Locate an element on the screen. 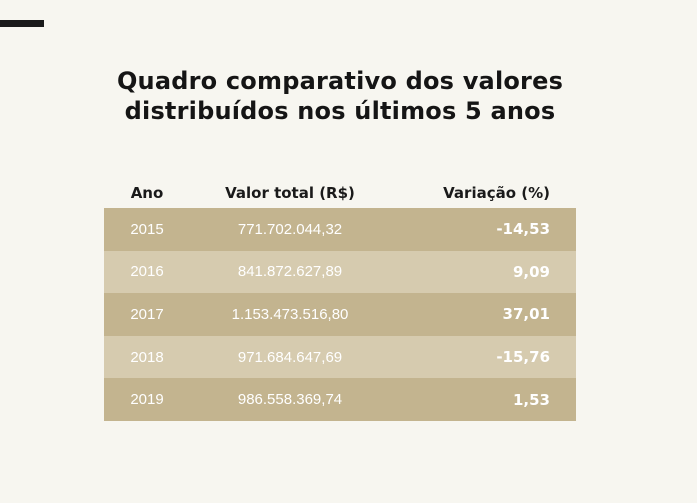 This screenshot has height=503, width=697. cell-valor: 986.558.369,74 is located at coordinates (290, 400).